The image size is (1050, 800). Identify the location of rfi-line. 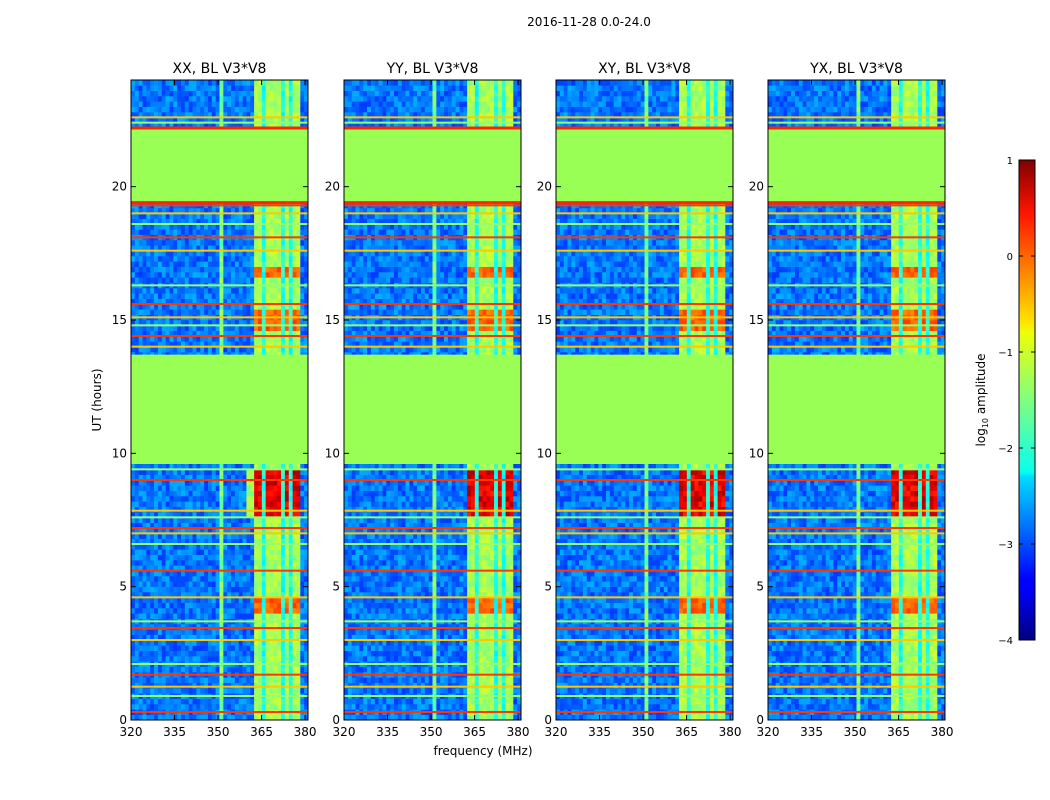
(219, 597).